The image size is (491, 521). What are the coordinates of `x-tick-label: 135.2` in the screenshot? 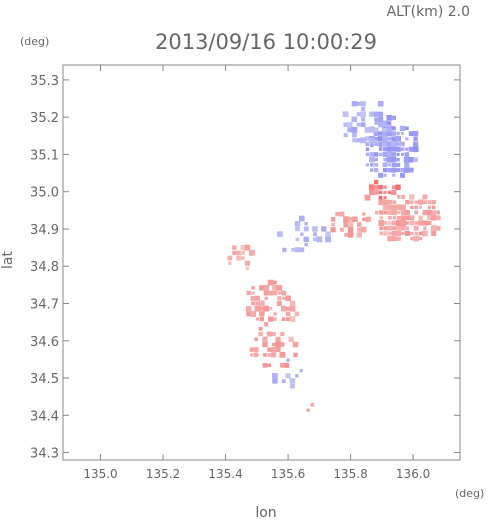 It's located at (163, 474).